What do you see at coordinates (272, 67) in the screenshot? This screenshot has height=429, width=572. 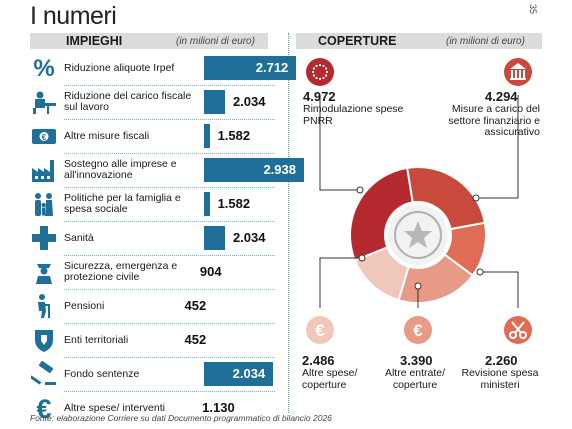 I see `bar-value-label: 2.712` at bounding box center [272, 67].